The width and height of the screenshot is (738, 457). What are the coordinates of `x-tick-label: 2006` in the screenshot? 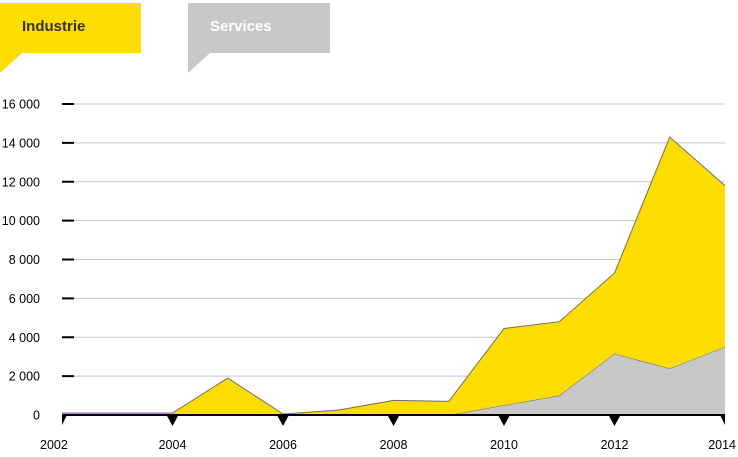 It's located at (283, 445).